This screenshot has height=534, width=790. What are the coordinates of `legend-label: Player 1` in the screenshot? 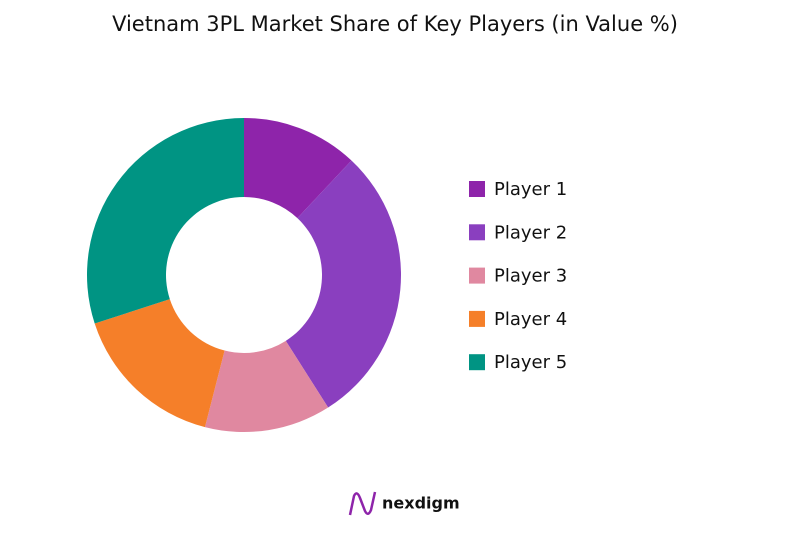 It's located at (530, 189).